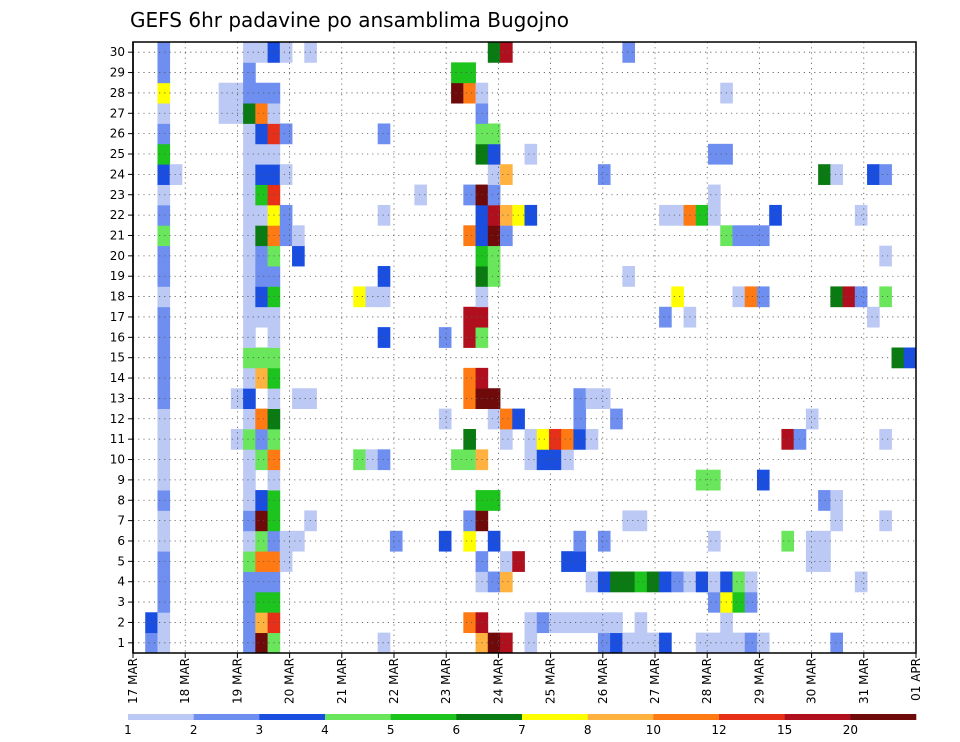 Image resolution: width=960 pixels, height=742 pixels. Describe the element at coordinates (121, 602) in the screenshot. I see `y-tick-label: 3` at that location.